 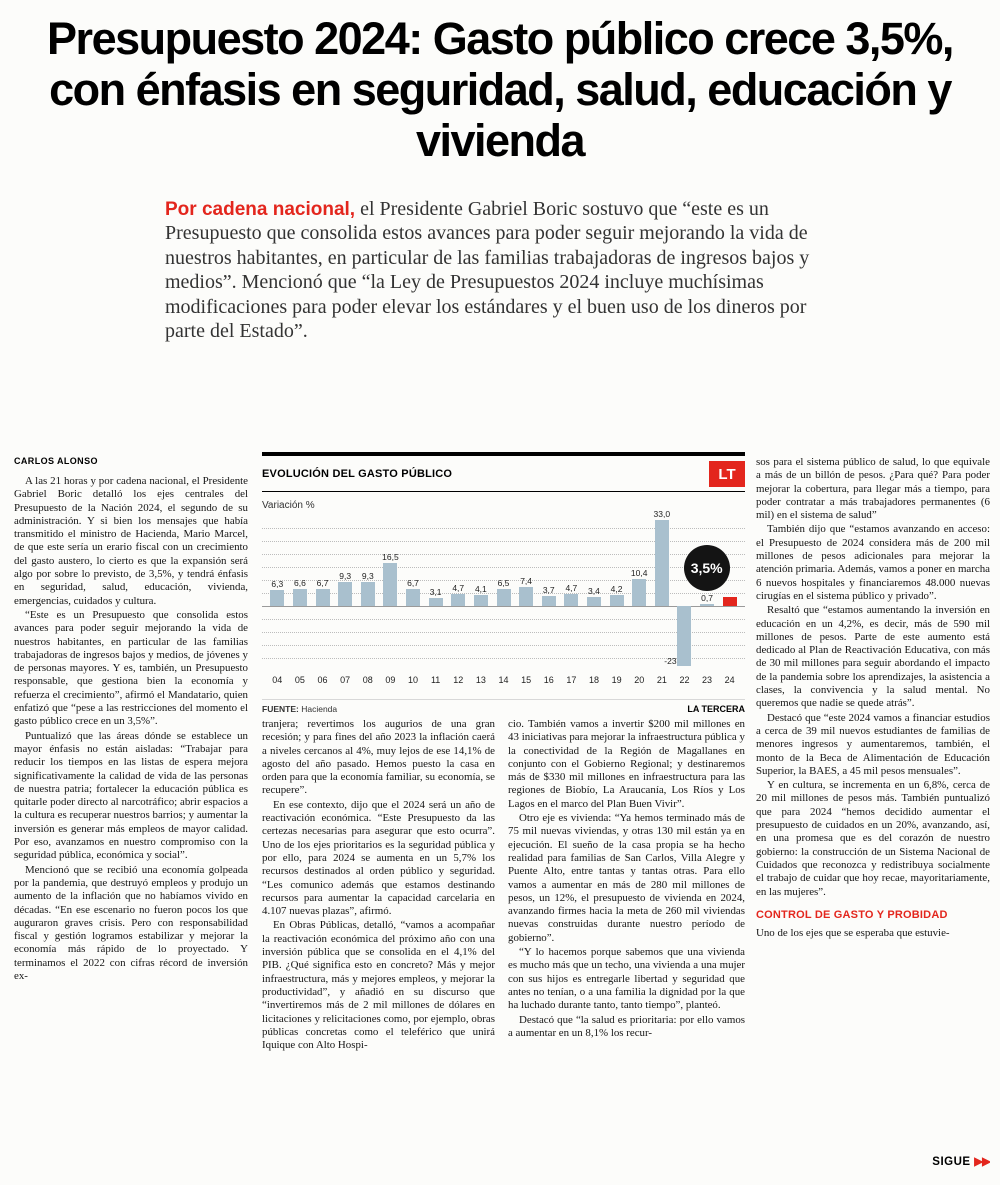 I want to click on bar-value-label: -23, so click(x=670, y=660).